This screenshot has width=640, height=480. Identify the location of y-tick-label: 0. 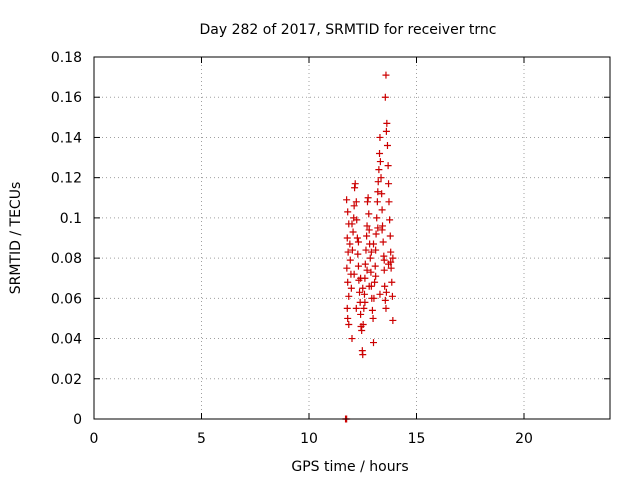
(77, 420).